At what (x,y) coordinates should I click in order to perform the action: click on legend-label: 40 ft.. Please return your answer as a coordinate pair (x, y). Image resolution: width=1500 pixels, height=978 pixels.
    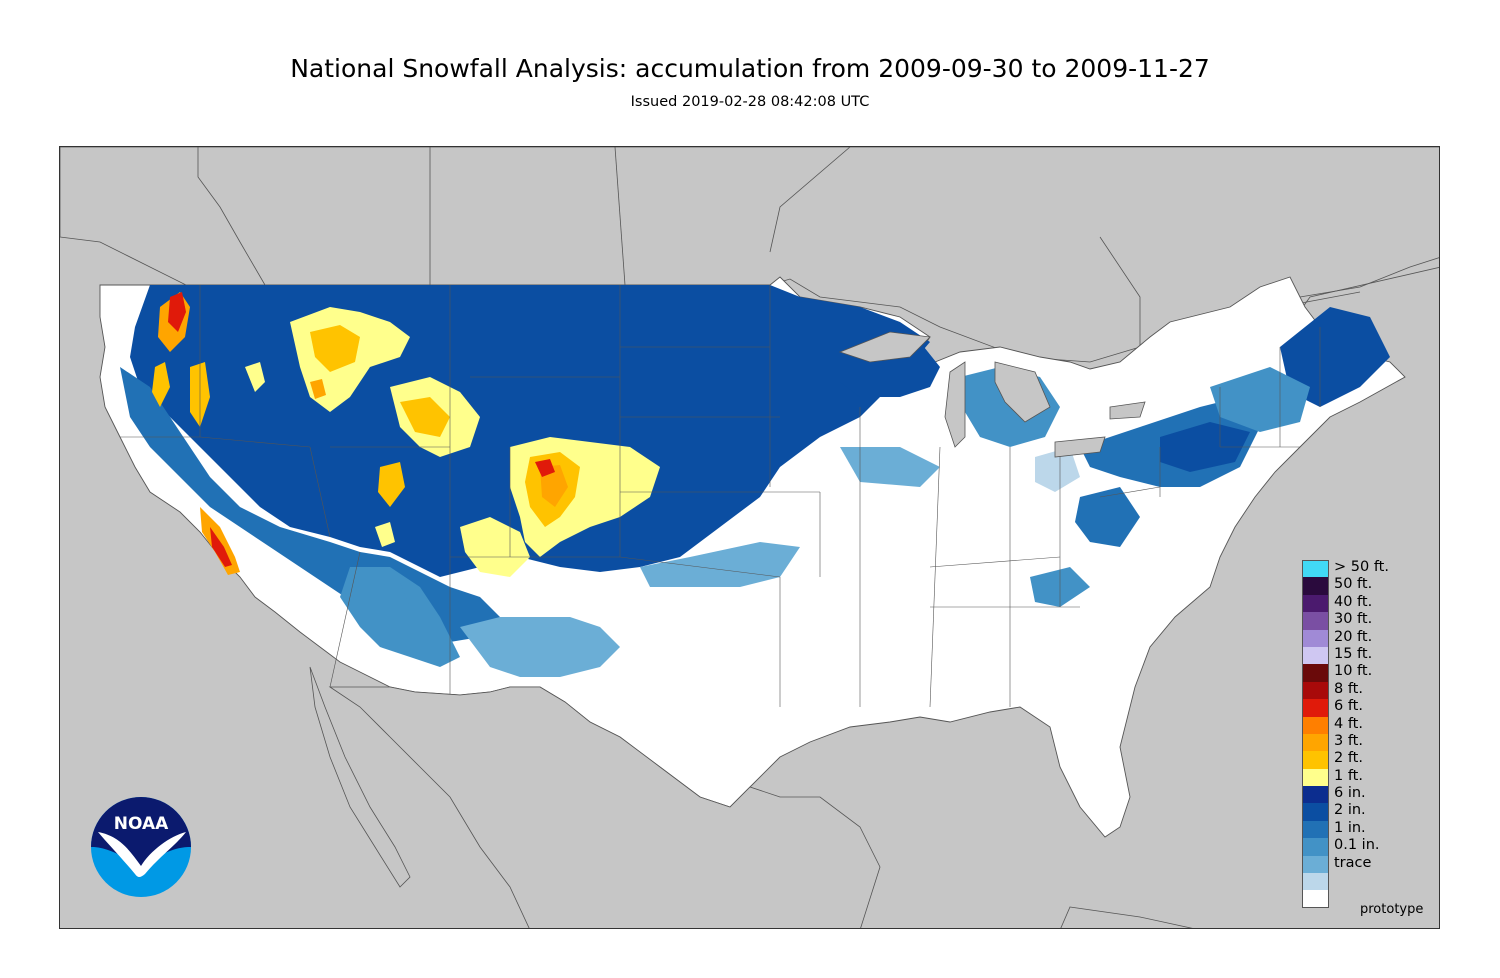
    Looking at the image, I should click on (1353, 601).